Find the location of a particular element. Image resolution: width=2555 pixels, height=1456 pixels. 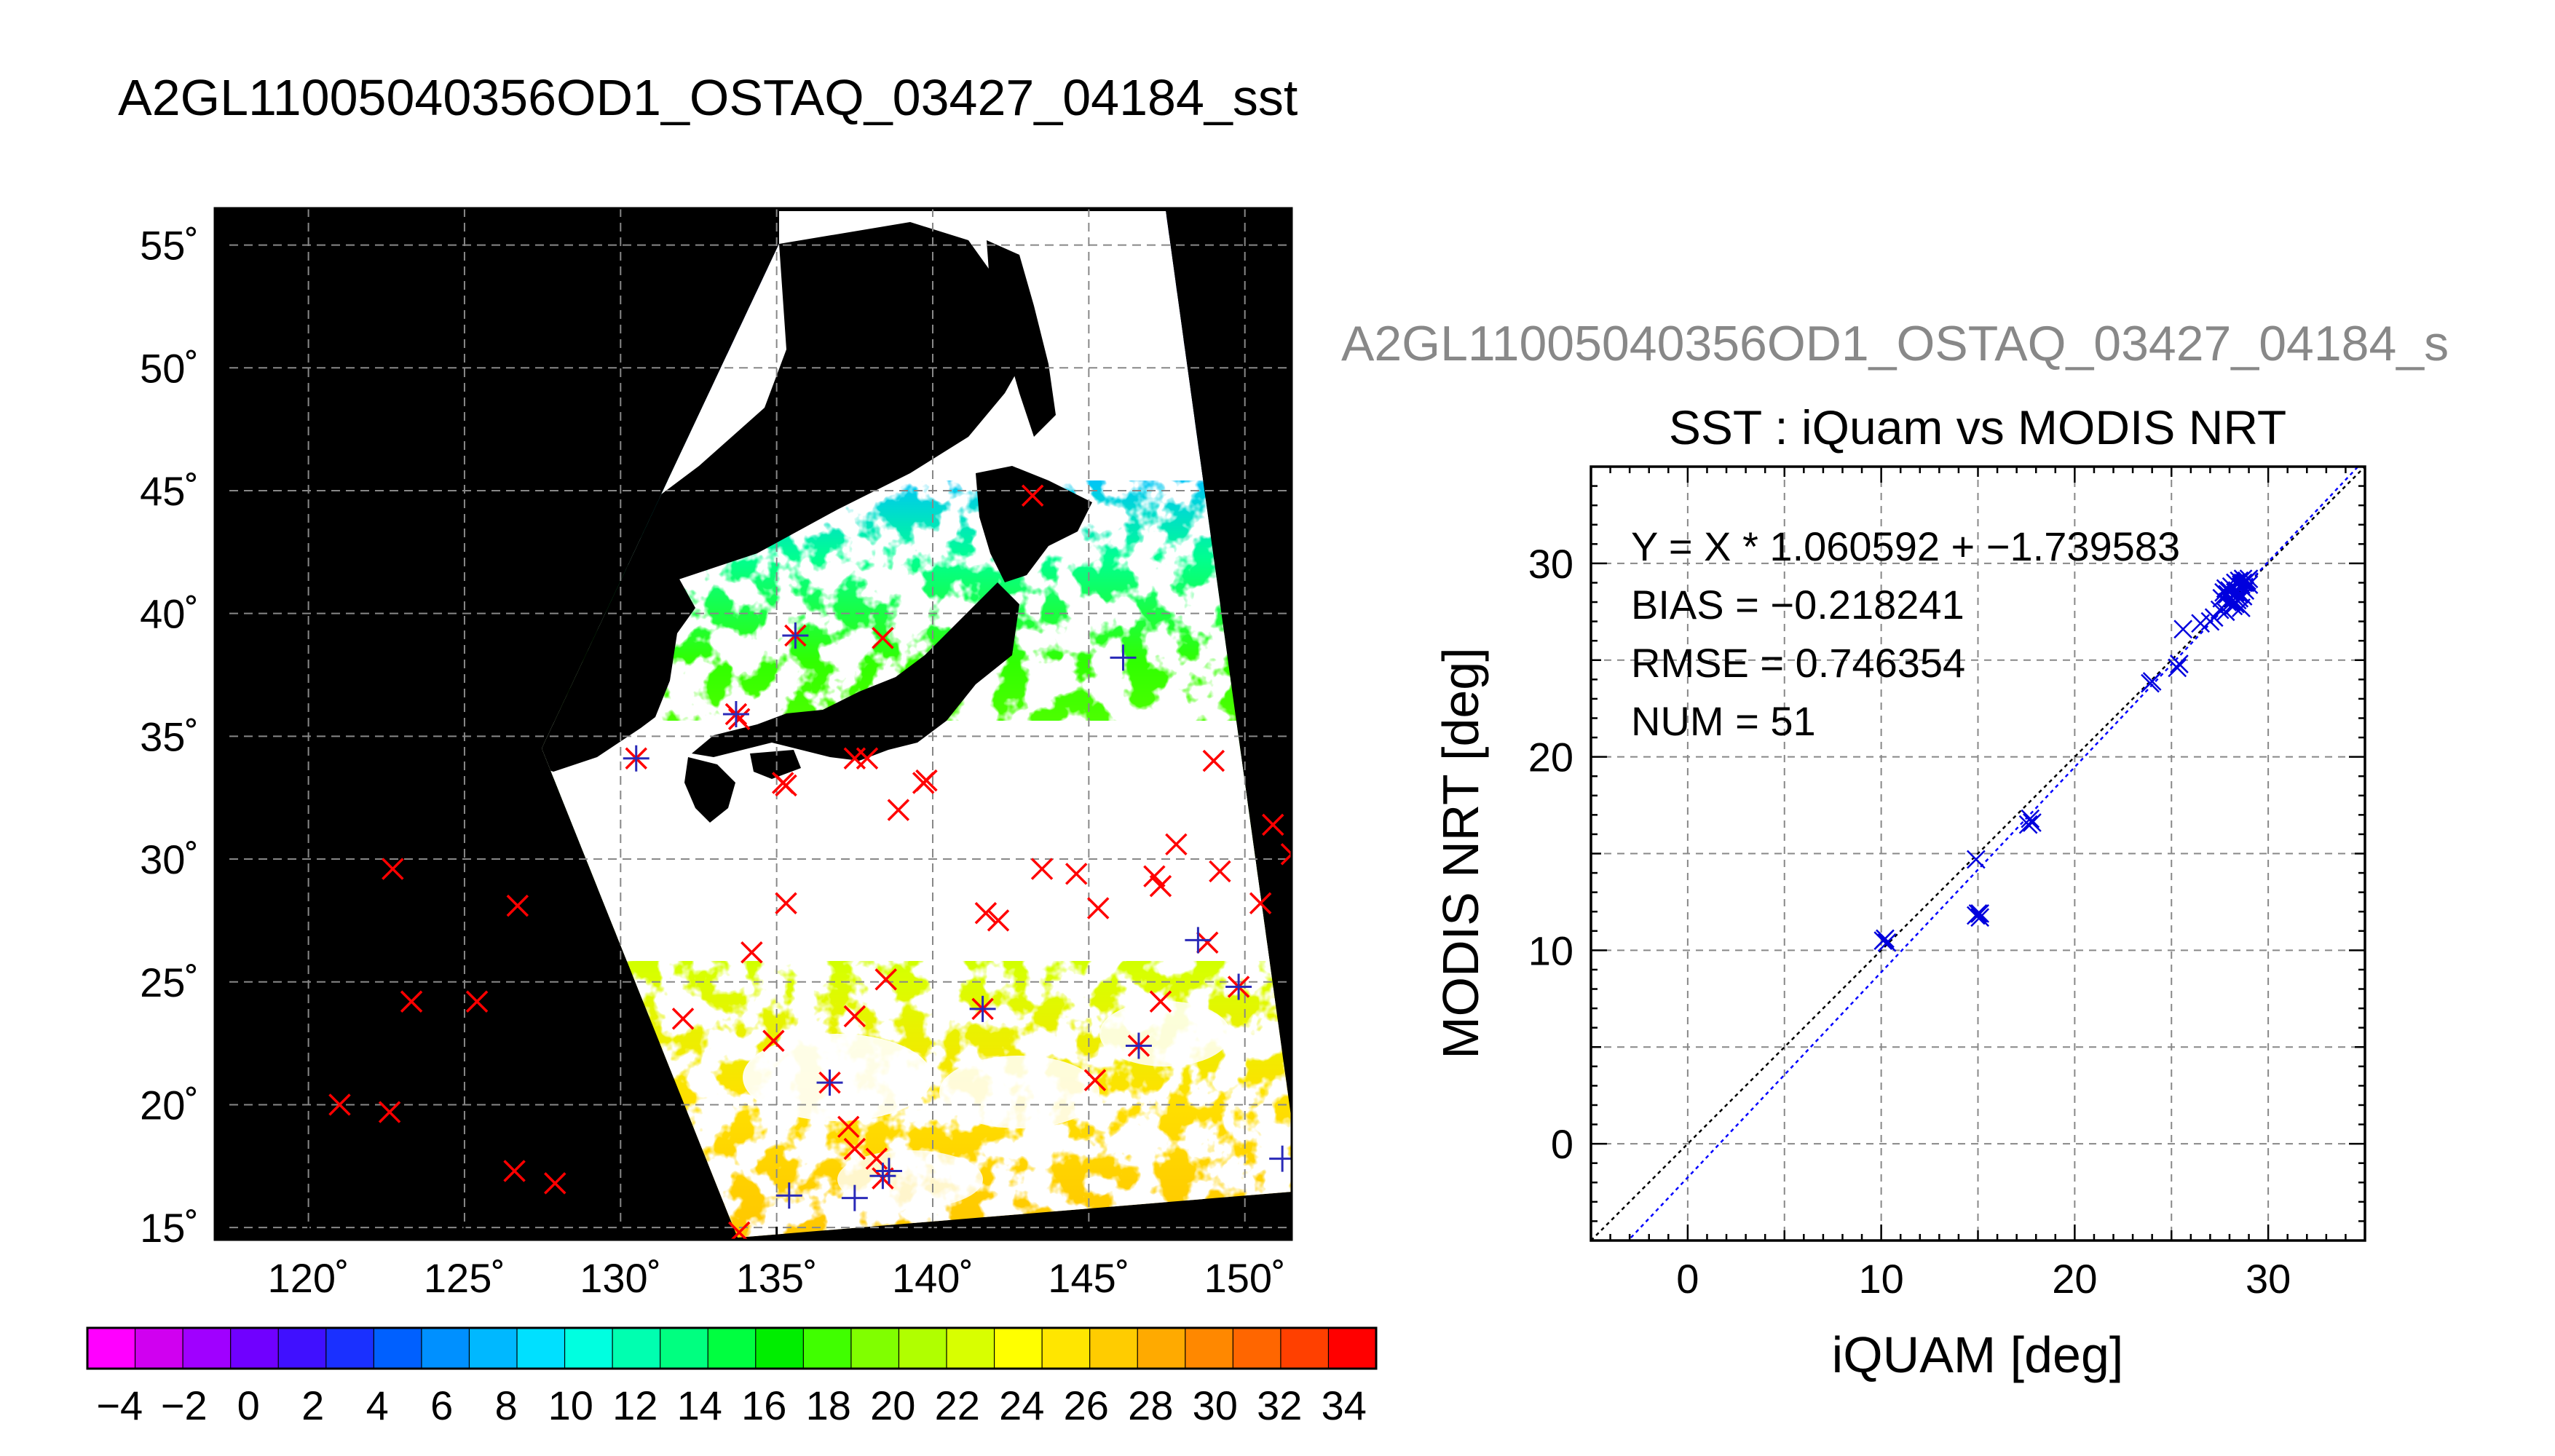

map-lon-label: 150˚ is located at coordinates (1245, 1278).